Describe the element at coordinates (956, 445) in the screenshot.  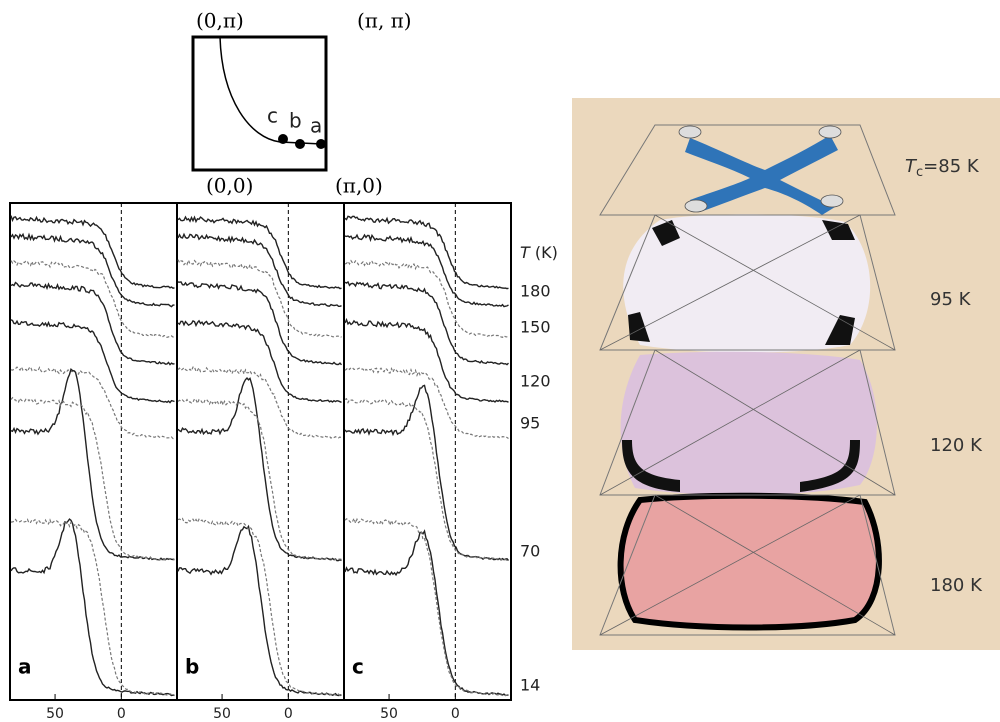
I see `layer-label: 120 K` at that location.